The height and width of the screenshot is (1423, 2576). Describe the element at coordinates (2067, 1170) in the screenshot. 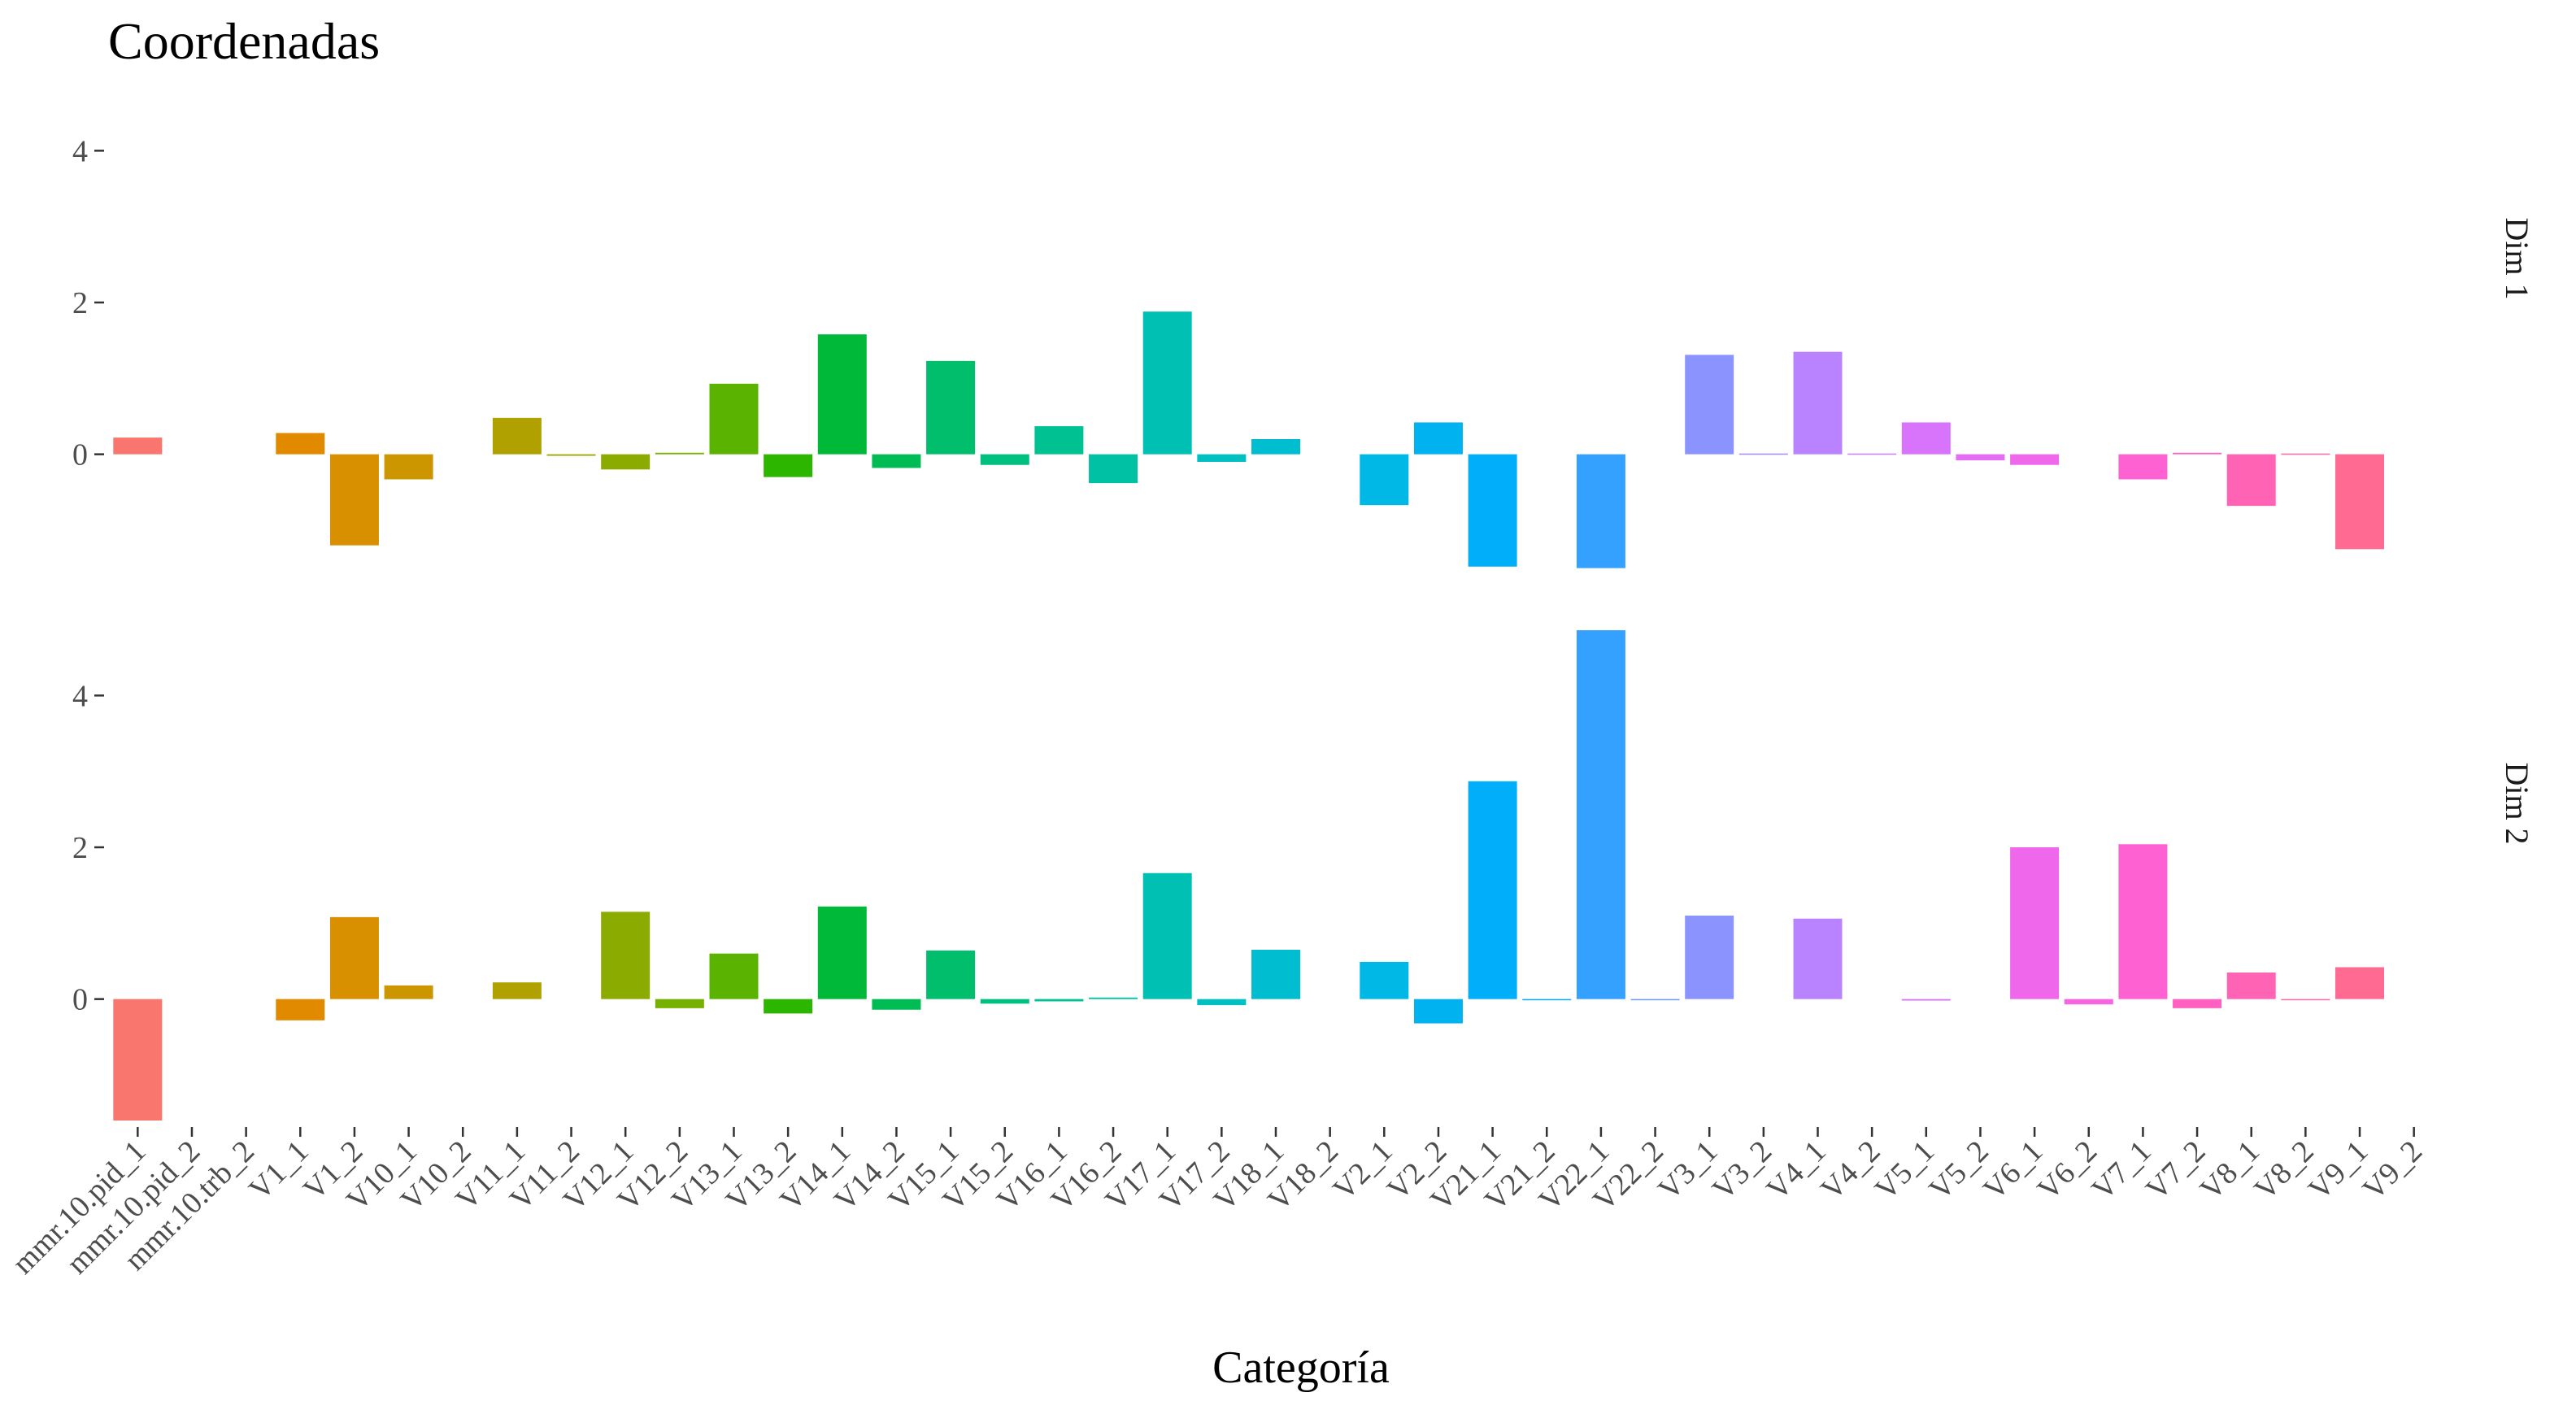

I see `x-tick-label: V6_2` at that location.